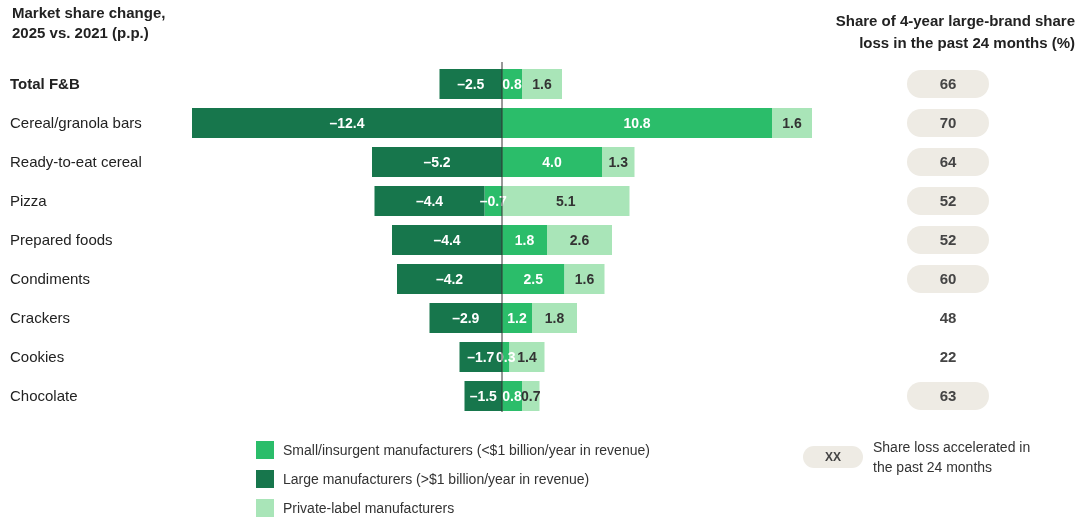 Image resolution: width=1091 pixels, height=522 pixels. What do you see at coordinates (40, 318) in the screenshot?
I see `y-tick-label: Crackers` at bounding box center [40, 318].